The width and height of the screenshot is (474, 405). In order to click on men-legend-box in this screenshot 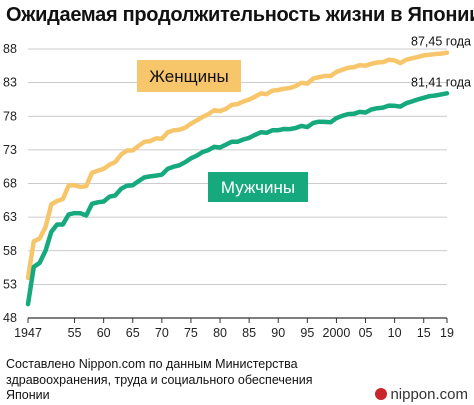, I will do `click(258, 187)`.